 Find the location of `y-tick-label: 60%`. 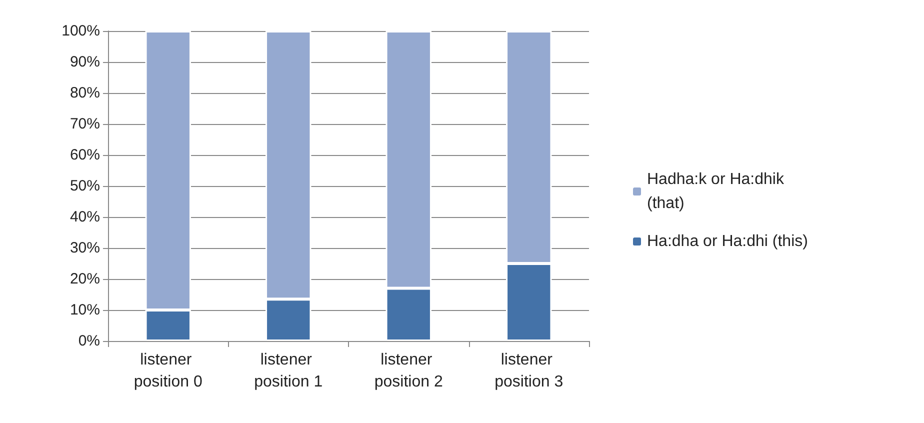

y-tick-label: 60% is located at coordinates (85, 155).